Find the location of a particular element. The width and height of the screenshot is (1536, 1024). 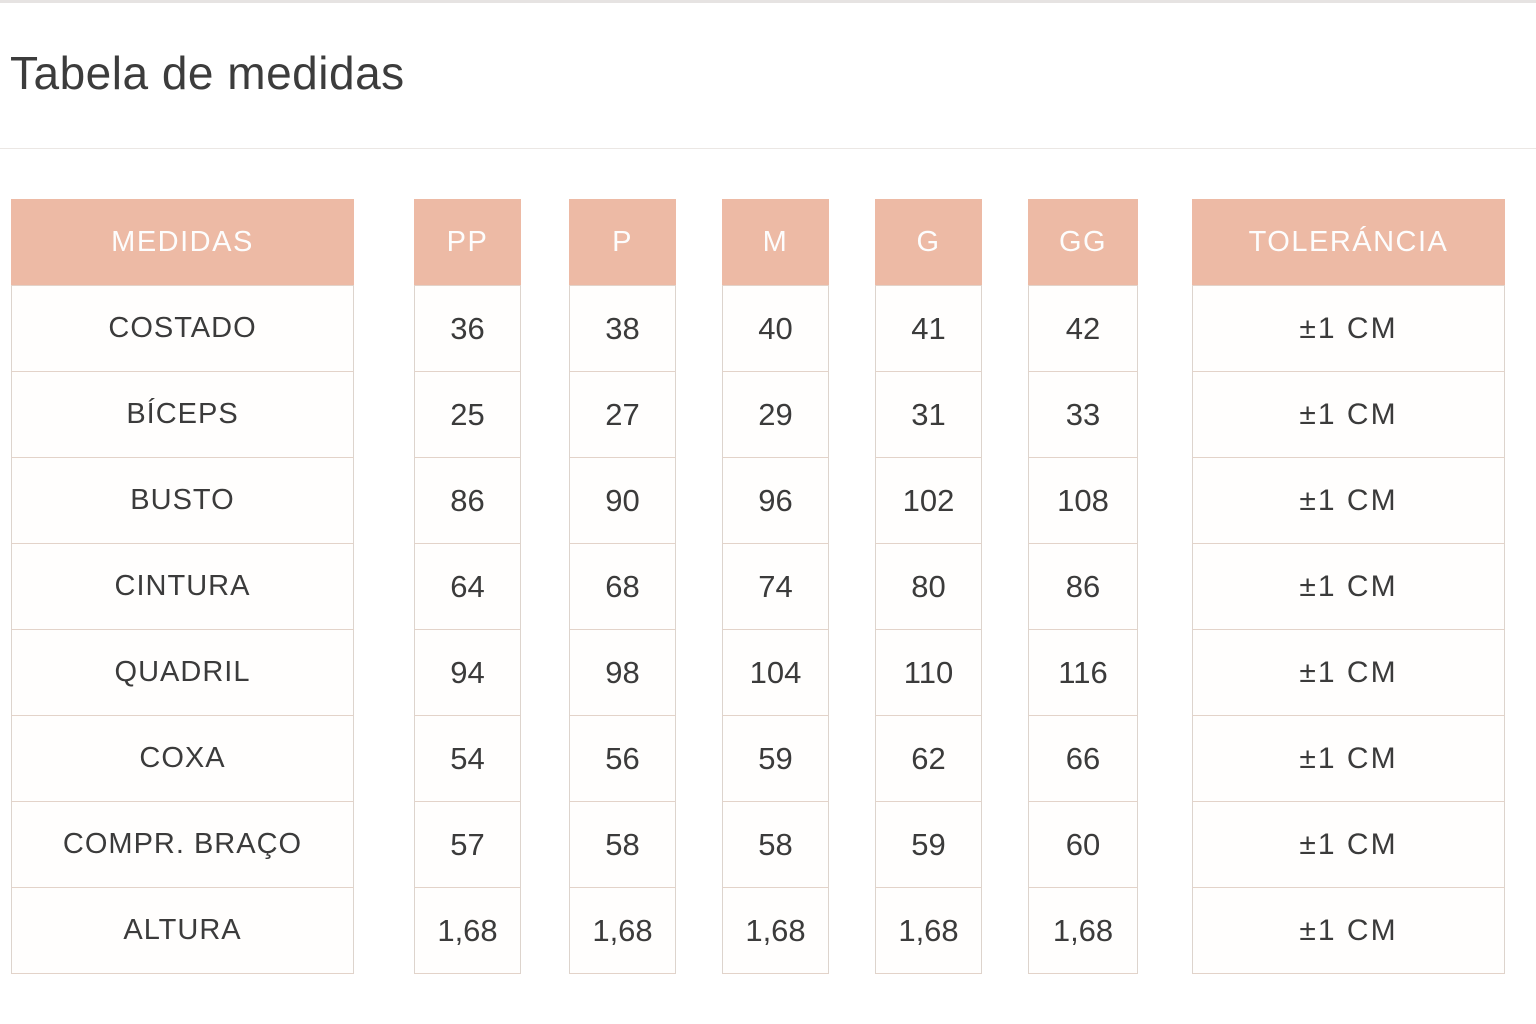

value-cell-coxa-pp: 54 is located at coordinates (467, 758).